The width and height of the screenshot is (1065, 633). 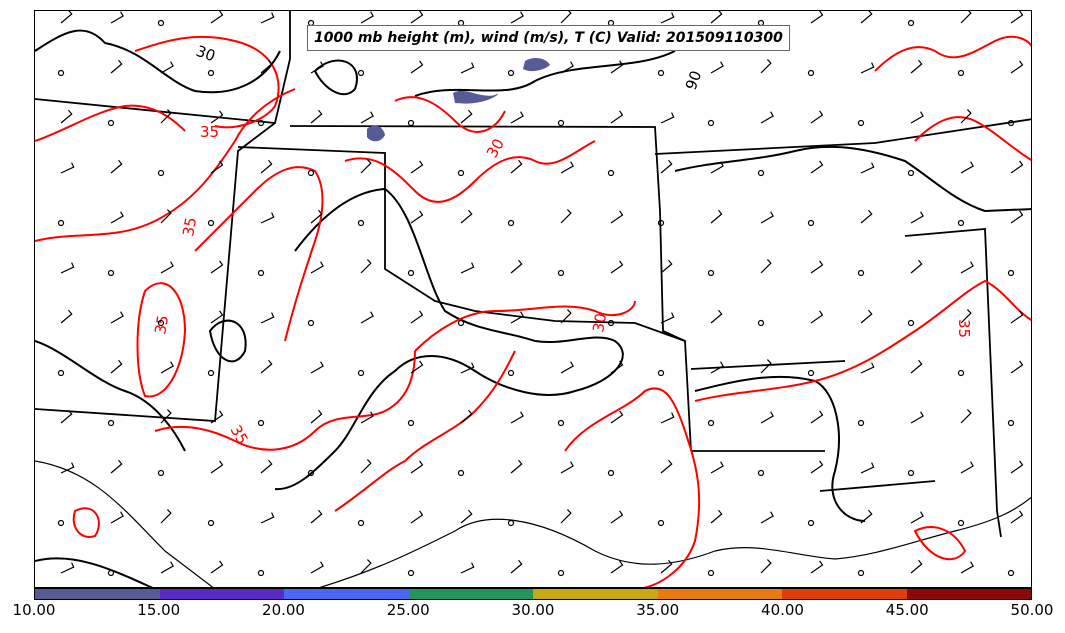 I want to click on height-contour-label: 90, so click(x=693, y=80).